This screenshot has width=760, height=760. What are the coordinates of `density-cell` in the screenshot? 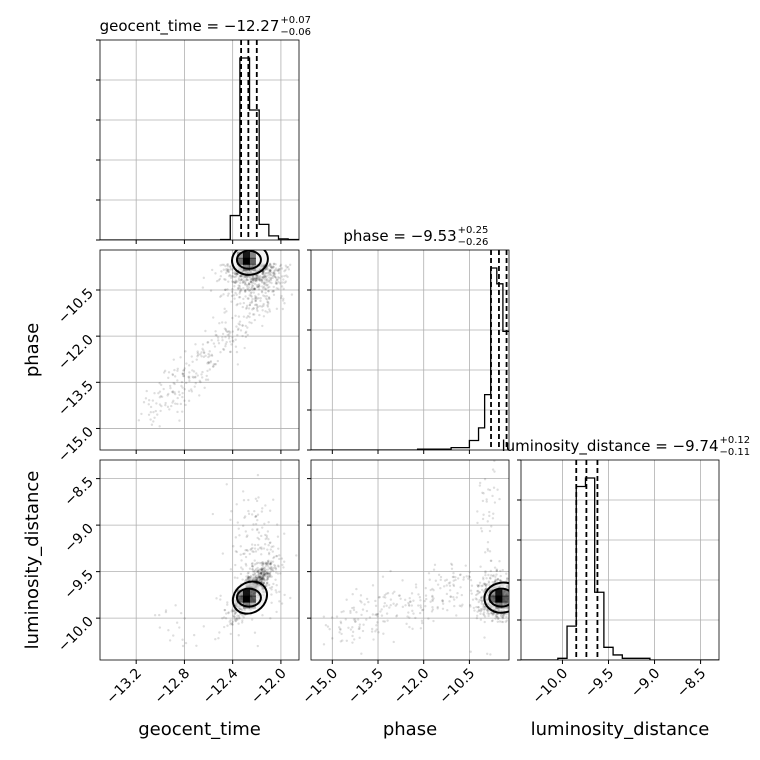 It's located at (246, 267).